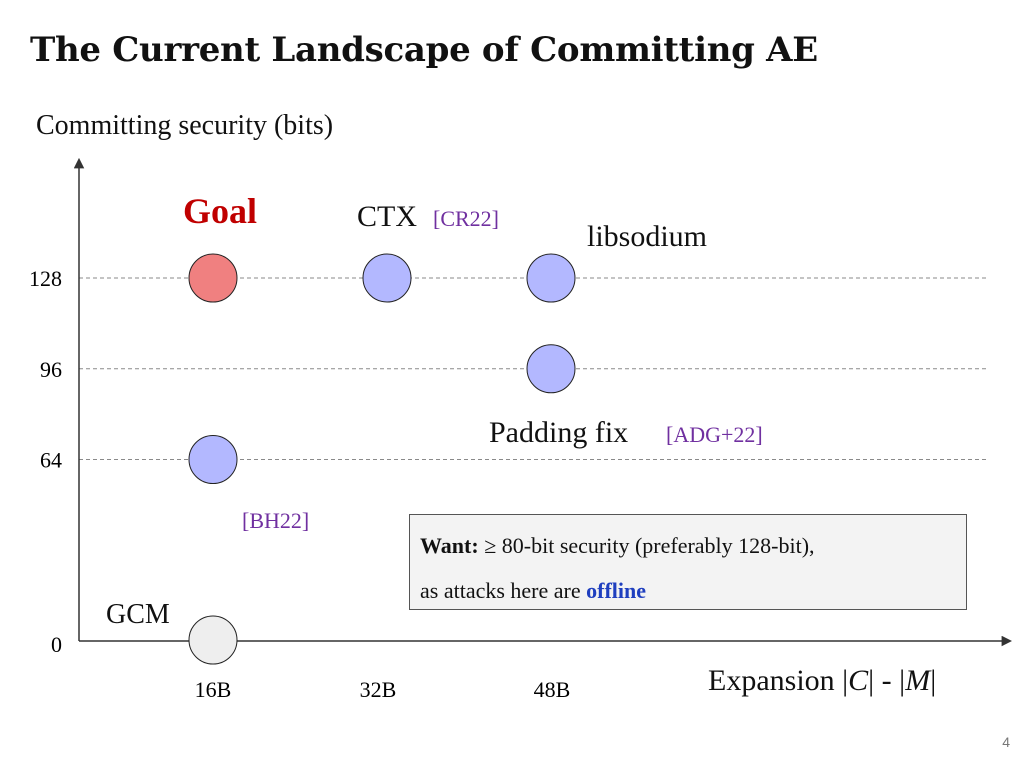 Image resolution: width=1024 pixels, height=768 pixels. Describe the element at coordinates (213, 278) in the screenshot. I see `point-goal` at that location.